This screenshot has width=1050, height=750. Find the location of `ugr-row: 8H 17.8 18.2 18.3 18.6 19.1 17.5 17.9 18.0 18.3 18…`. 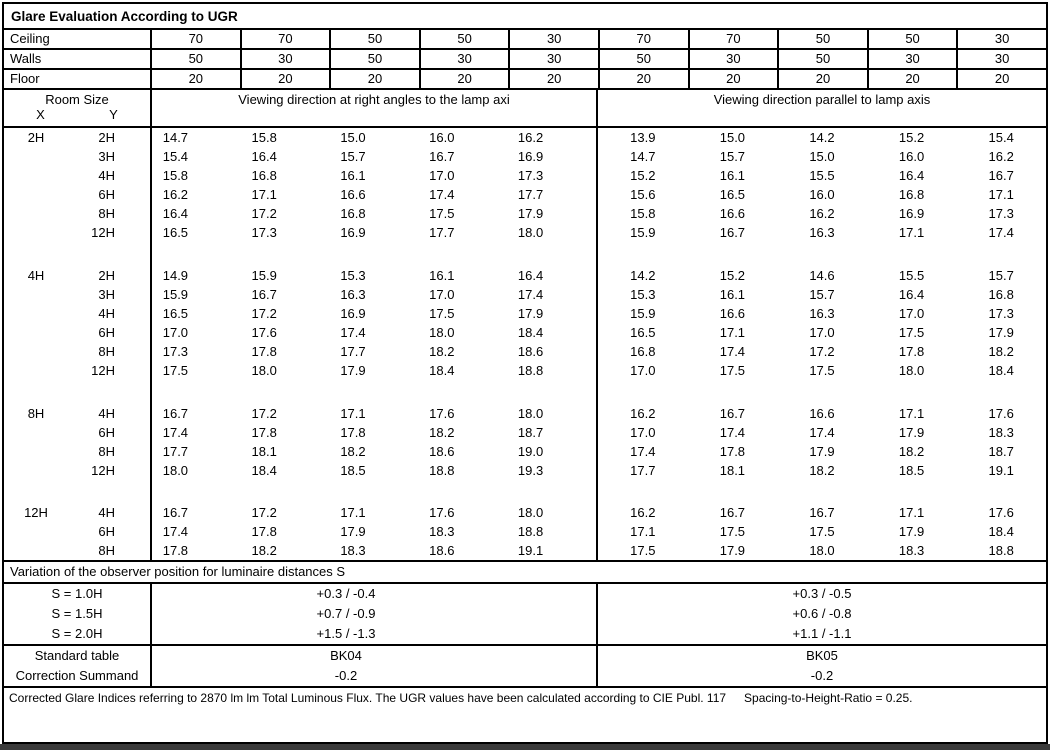

ugr-row: 8H 17.8 18.2 18.3 18.6 19.1 17.5 17.9 18.0 18.3 18… is located at coordinates (525, 550).